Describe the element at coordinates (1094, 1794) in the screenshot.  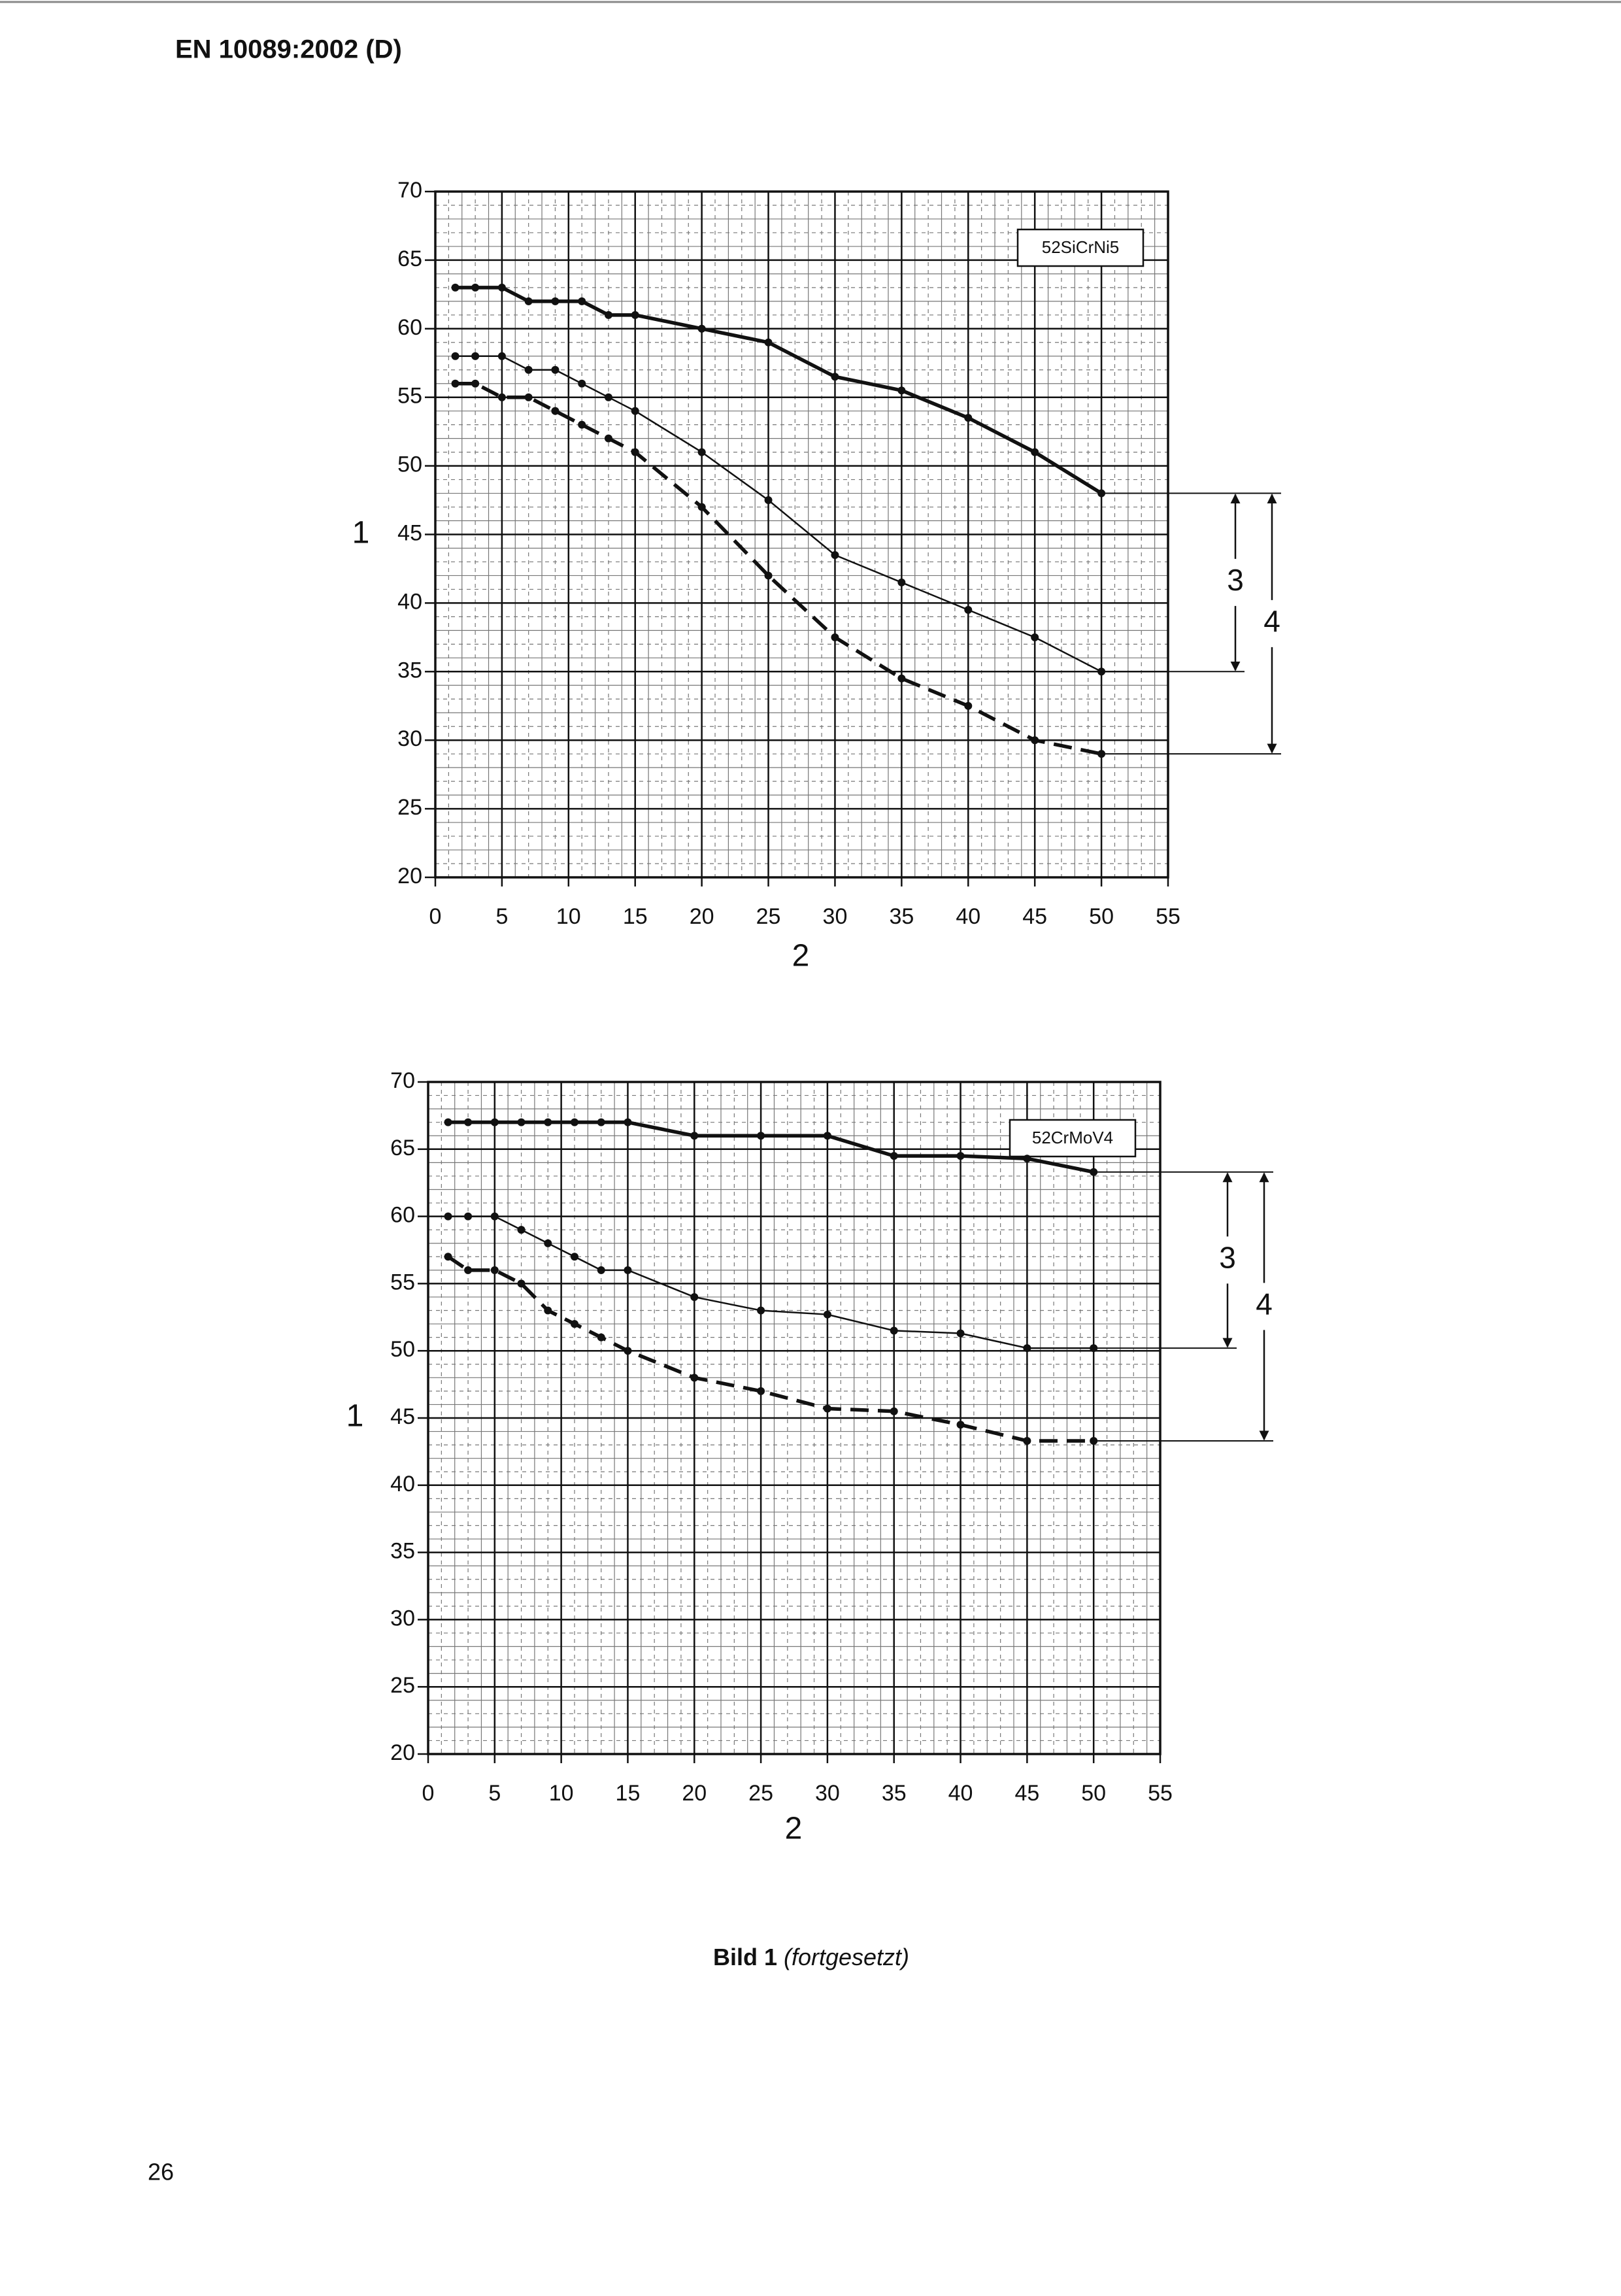
I see `x-tick-label: 50` at that location.